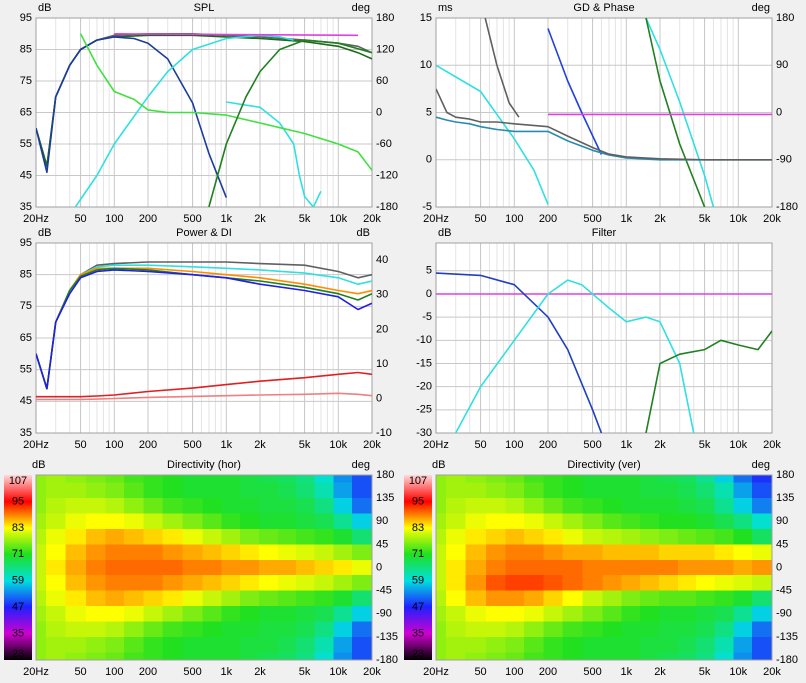 The image size is (806, 683). I want to click on y-tick-label: 95, so click(26, 18).